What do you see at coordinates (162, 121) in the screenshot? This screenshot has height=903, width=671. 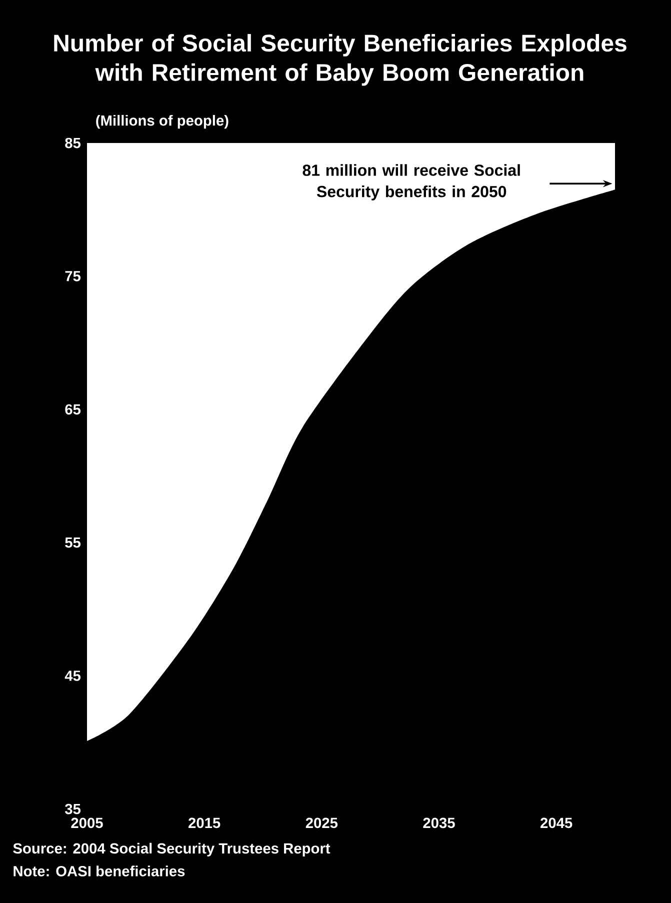 I see `y-axis-title: (Millions of people)` at bounding box center [162, 121].